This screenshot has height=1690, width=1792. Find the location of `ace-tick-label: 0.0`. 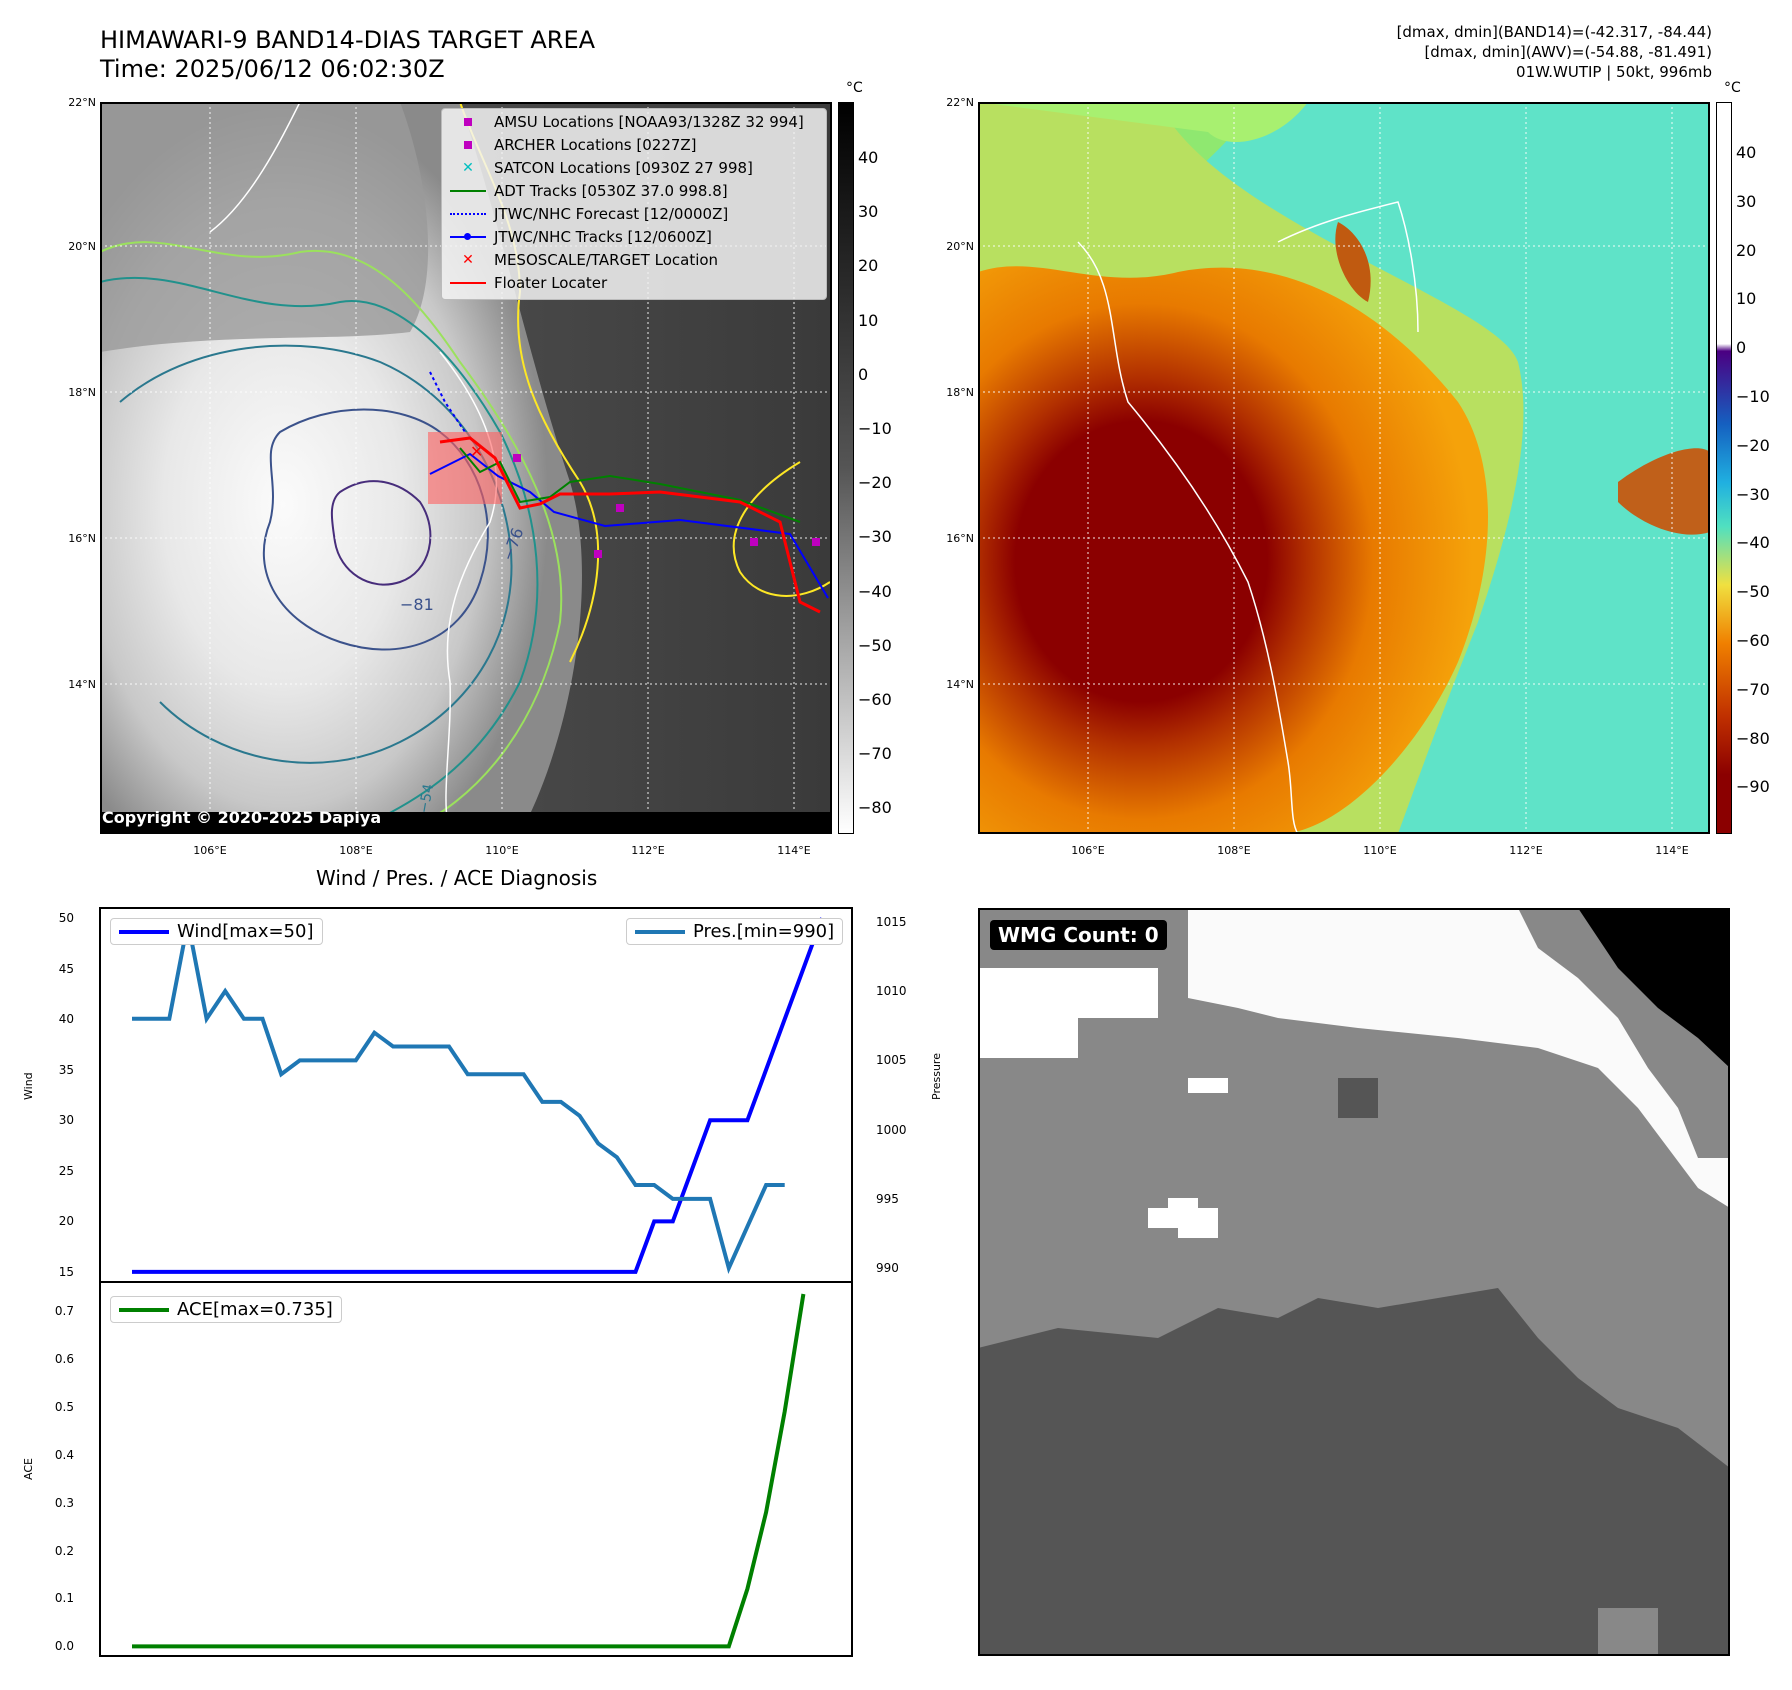

ace-tick-label: 0.0 is located at coordinates (64, 1646).